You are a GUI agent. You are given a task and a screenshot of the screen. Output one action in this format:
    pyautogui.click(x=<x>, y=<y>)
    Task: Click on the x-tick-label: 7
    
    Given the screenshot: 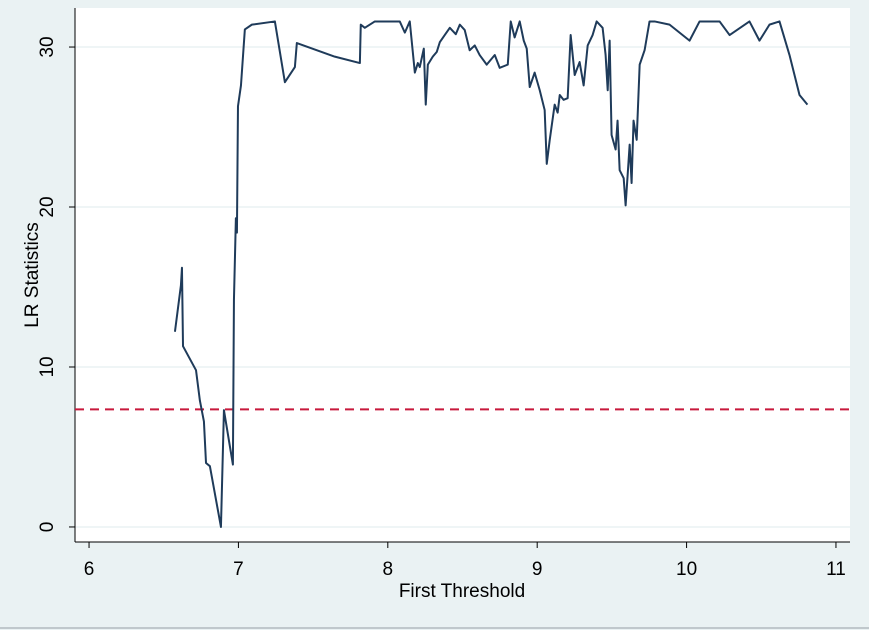 What is the action you would take?
    pyautogui.click(x=238, y=569)
    